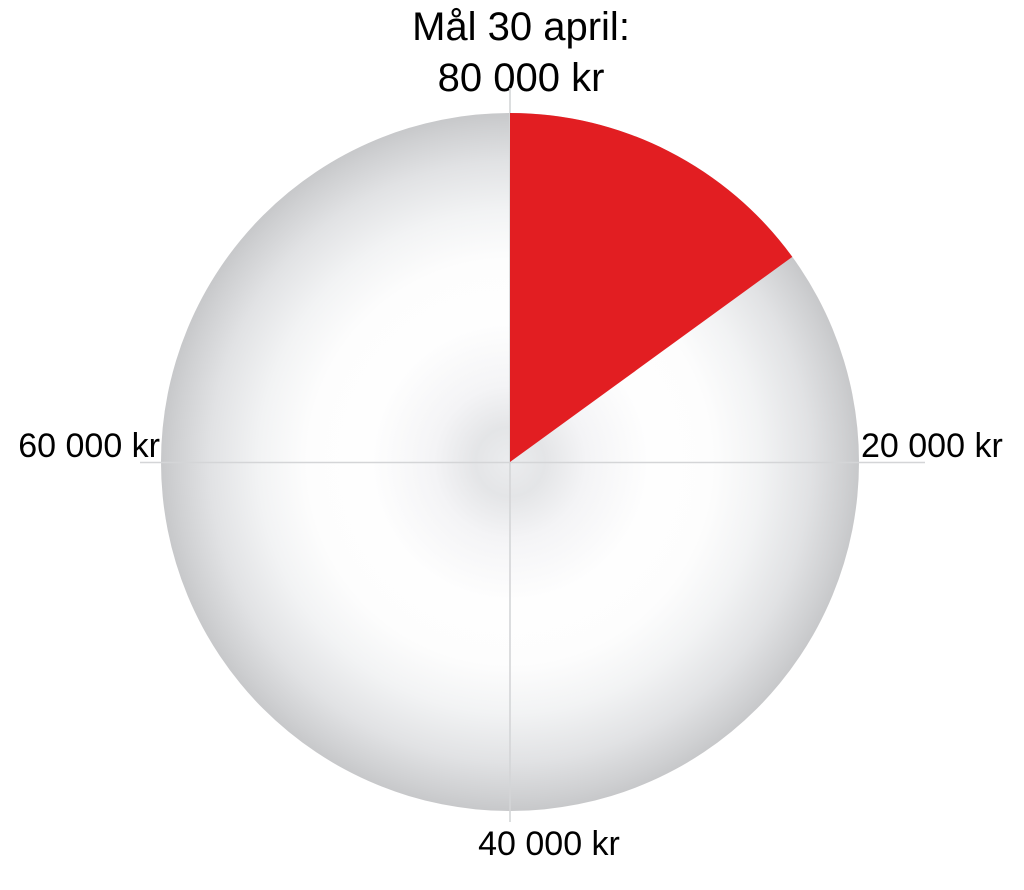 This screenshot has width=1024, height=890. What do you see at coordinates (89, 446) in the screenshot?
I see `tick-label-60000: 60 000 kr` at bounding box center [89, 446].